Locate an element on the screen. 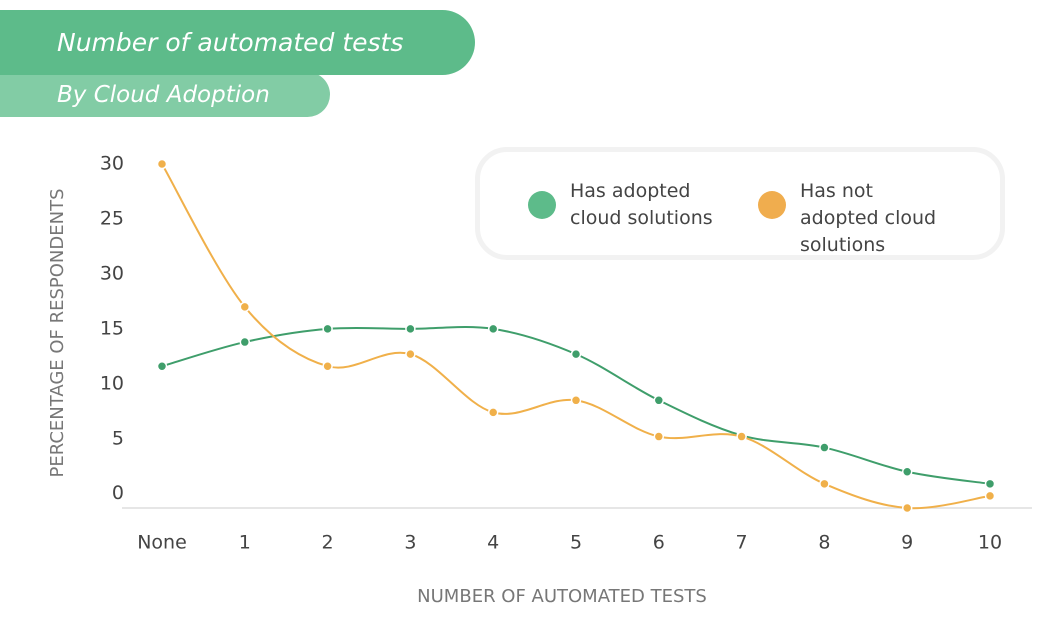 This screenshot has width=1040, height=628. x-tick-label: 1 is located at coordinates (245, 543).